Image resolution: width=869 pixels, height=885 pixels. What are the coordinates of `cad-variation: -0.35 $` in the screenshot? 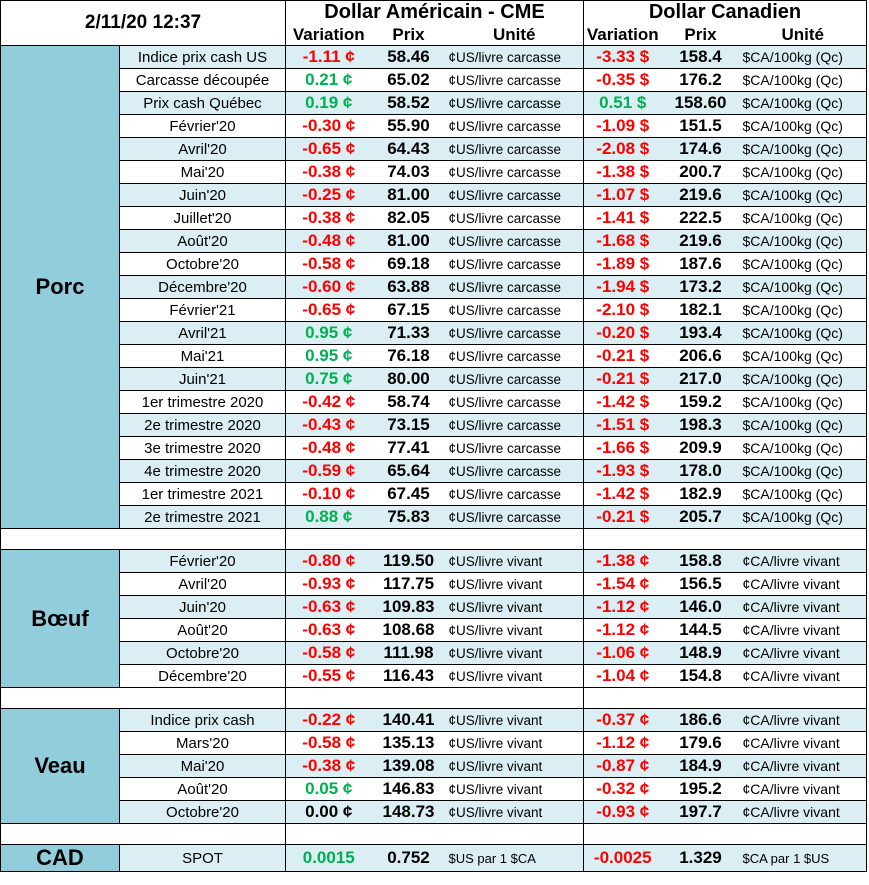 It's located at (622, 80).